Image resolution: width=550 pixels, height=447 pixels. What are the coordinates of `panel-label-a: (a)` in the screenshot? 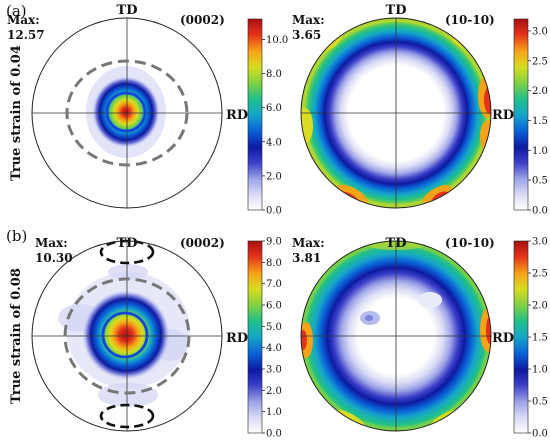 It's located at (16, 11).